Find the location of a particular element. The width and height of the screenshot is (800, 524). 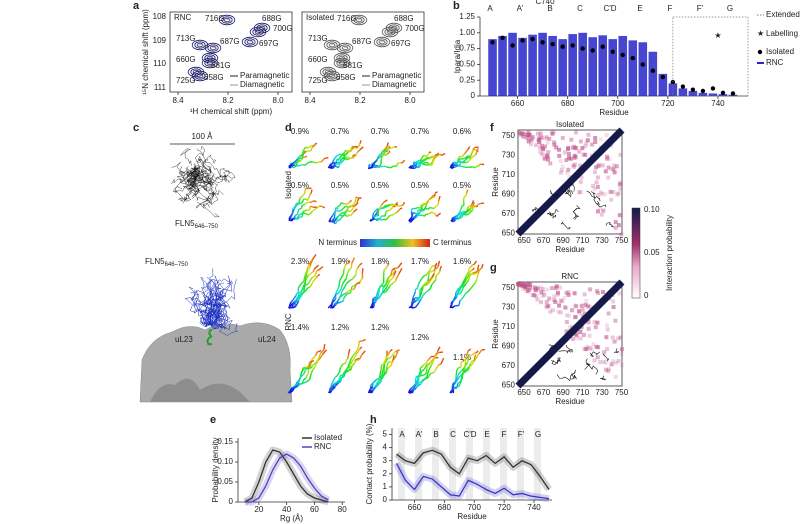

y-tick-label: 3 is located at coordinates (385, 460).